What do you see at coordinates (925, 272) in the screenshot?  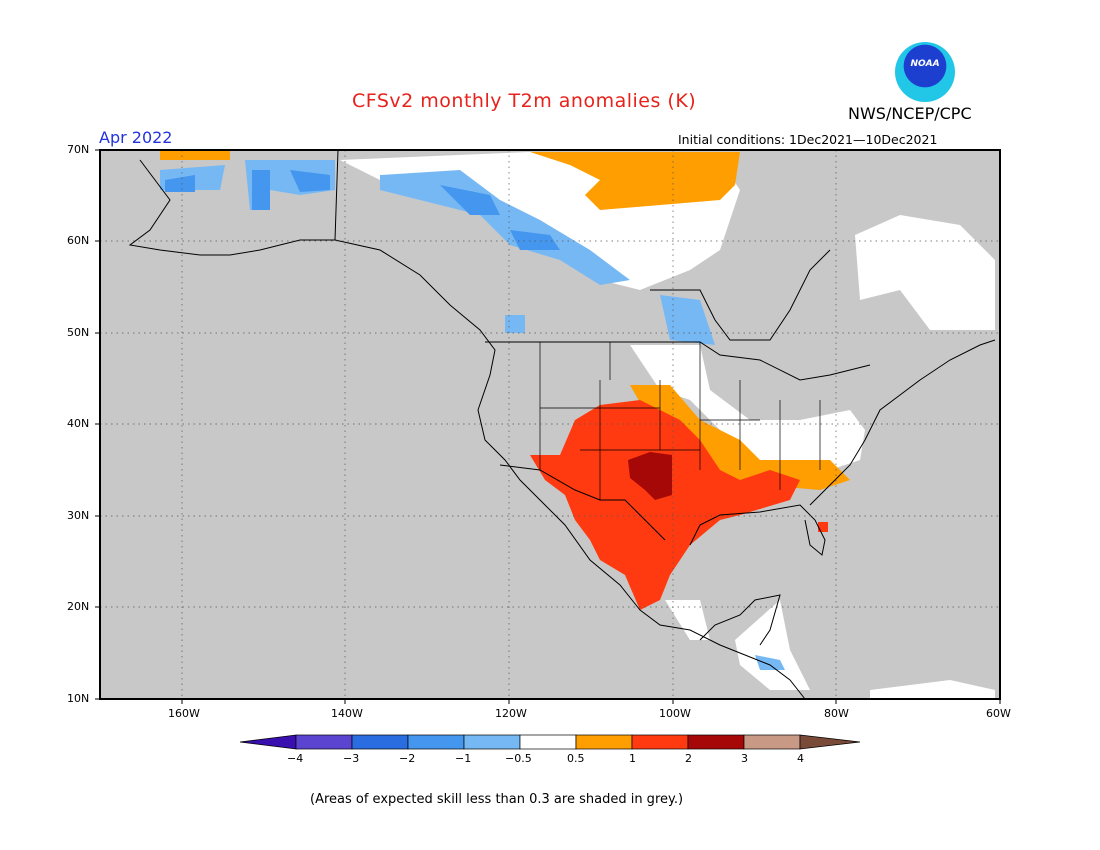 I see `white-region-labrador` at bounding box center [925, 272].